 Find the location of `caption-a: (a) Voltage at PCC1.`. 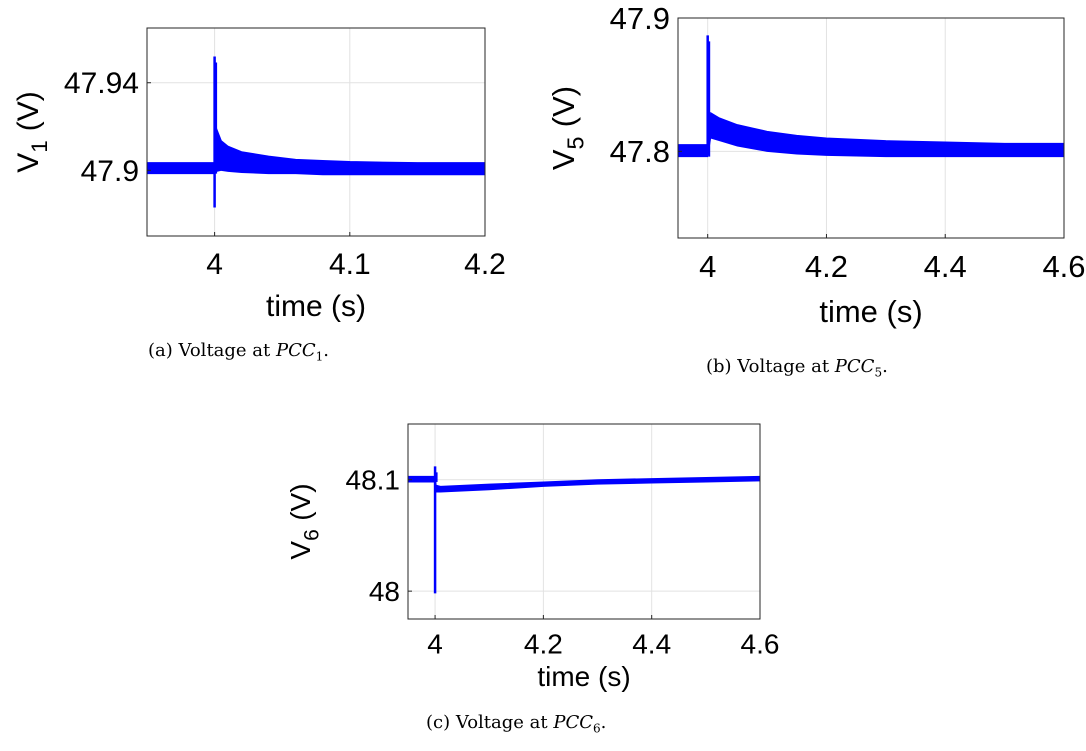

caption-a: (a) Voltage at PCC1. is located at coordinates (238, 352).